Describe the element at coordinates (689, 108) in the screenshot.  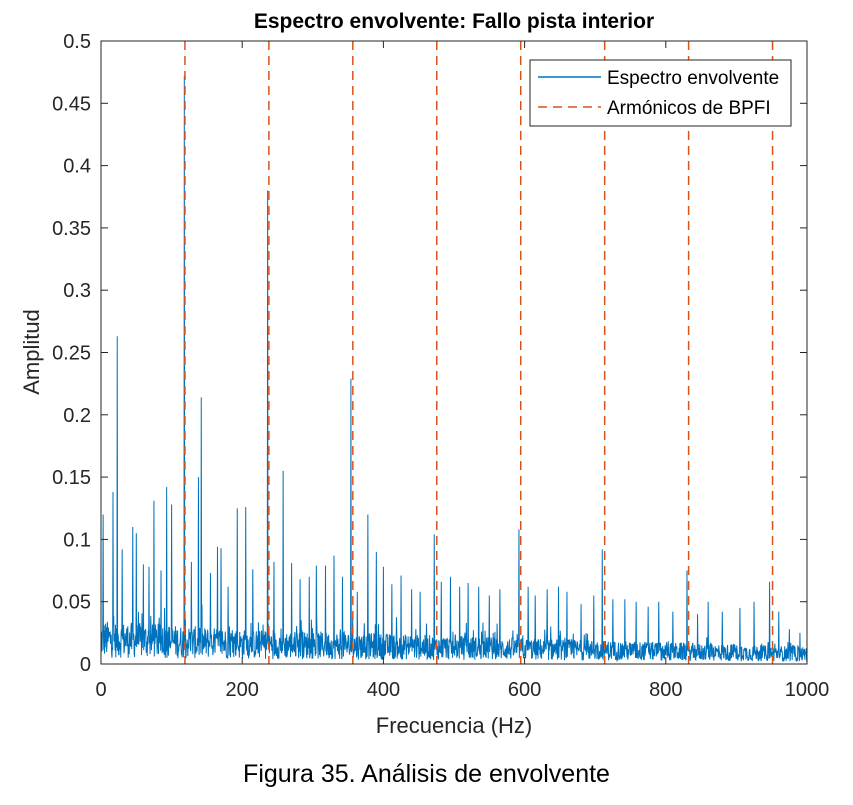
I see `legend-label-harmonics: Armónicos de BPFI` at that location.